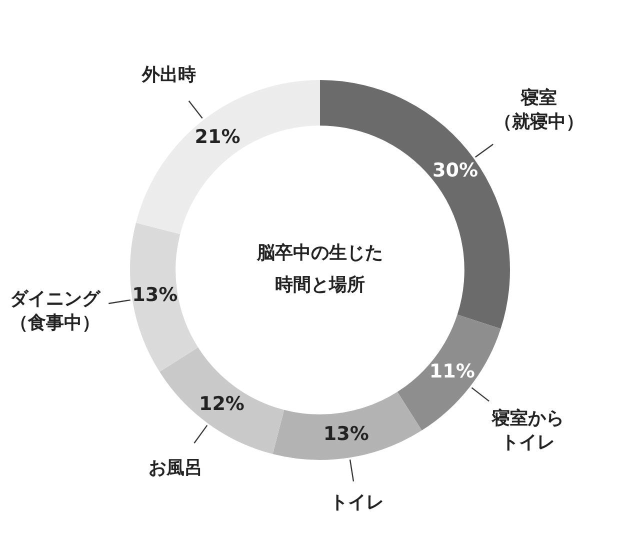 This screenshot has height=560, width=640. I want to click on slice-label: 寝室（就寝中）, so click(539, 110).